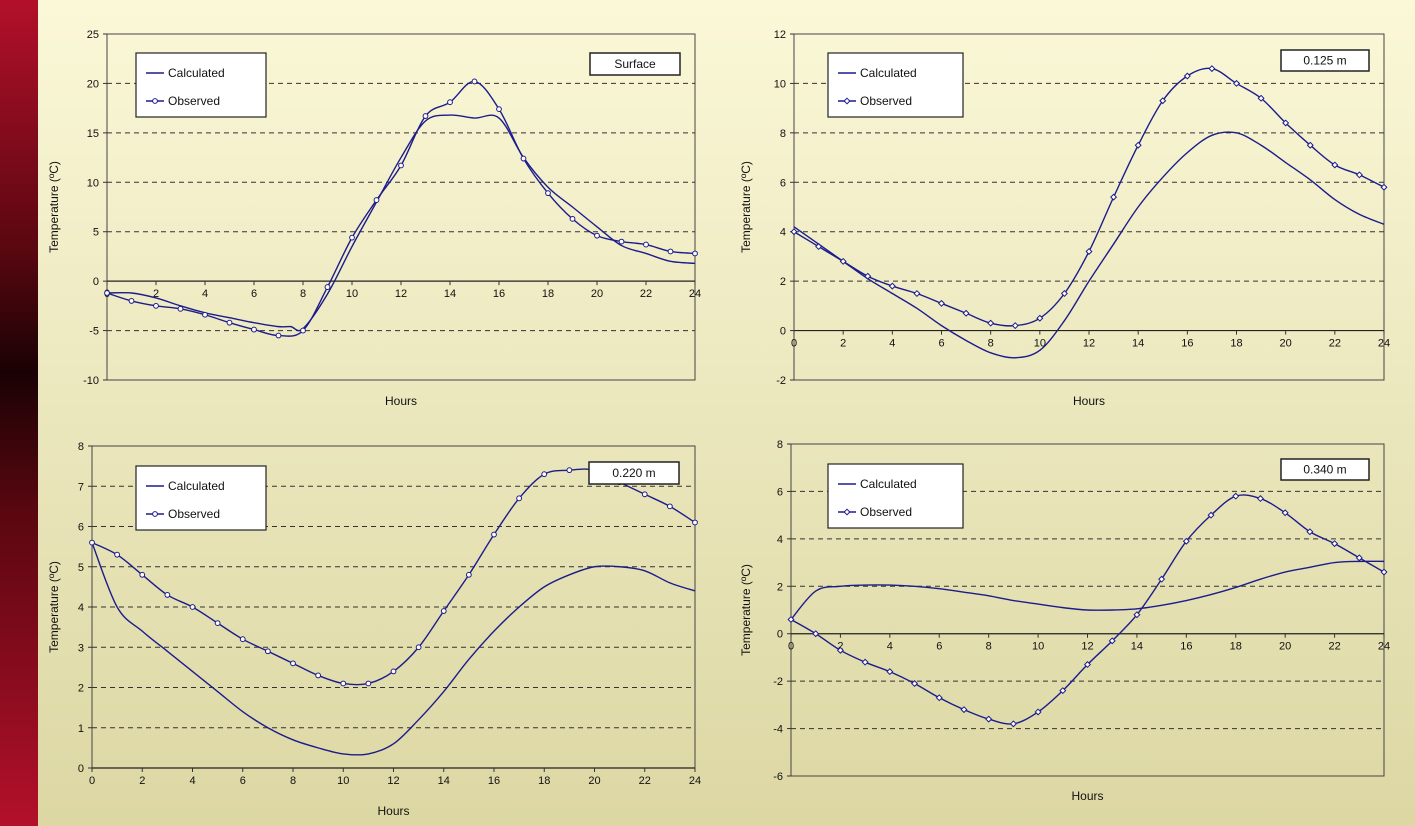 The height and width of the screenshot is (826, 1415). Describe the element at coordinates (401, 294) in the screenshot. I see `x-tick-label: 12` at that location.